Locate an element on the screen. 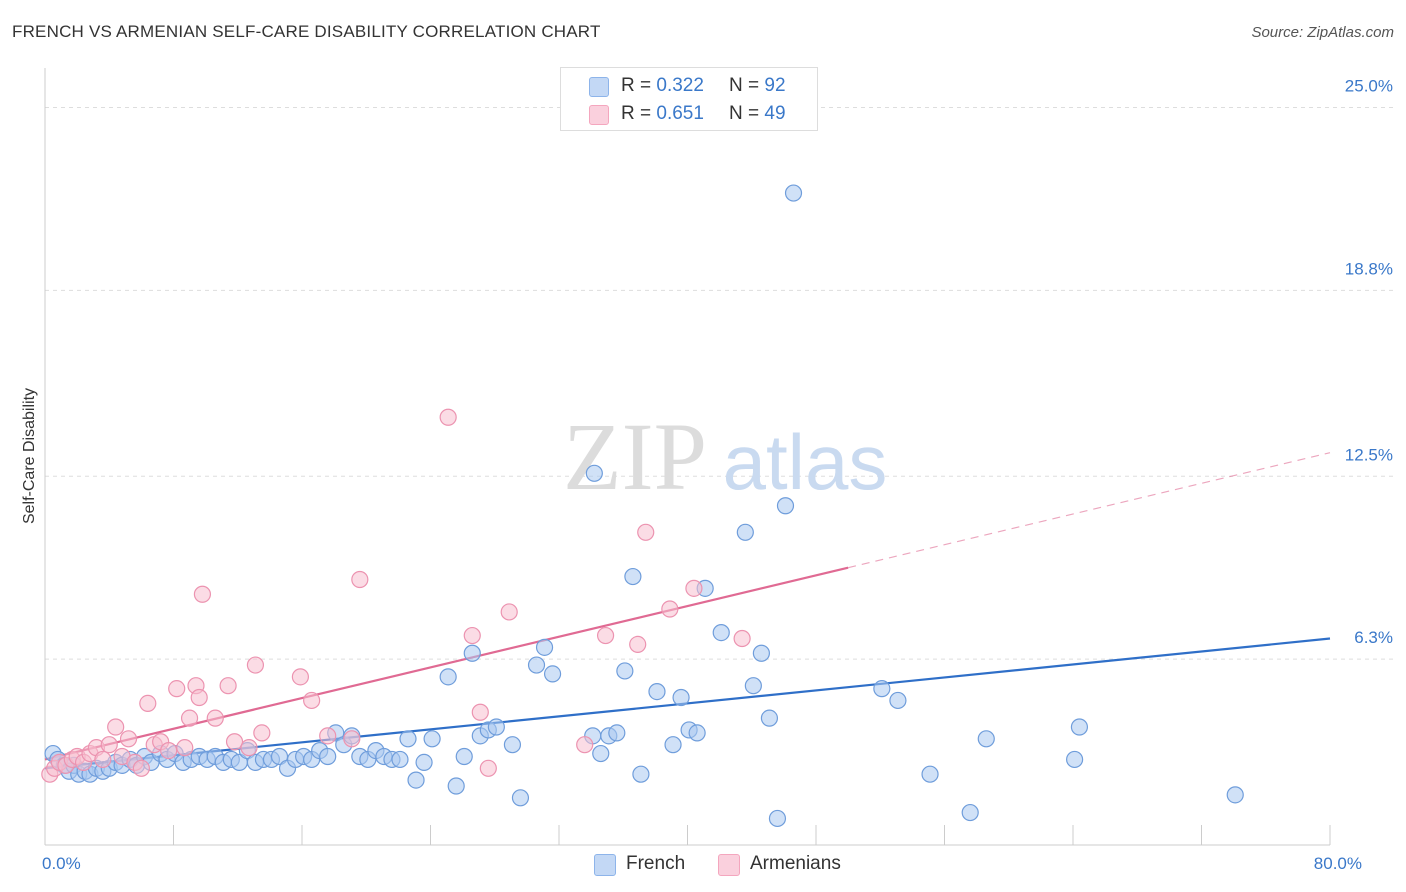 The image size is (1406, 892). french-trend-line is located at coordinates (687, 703).